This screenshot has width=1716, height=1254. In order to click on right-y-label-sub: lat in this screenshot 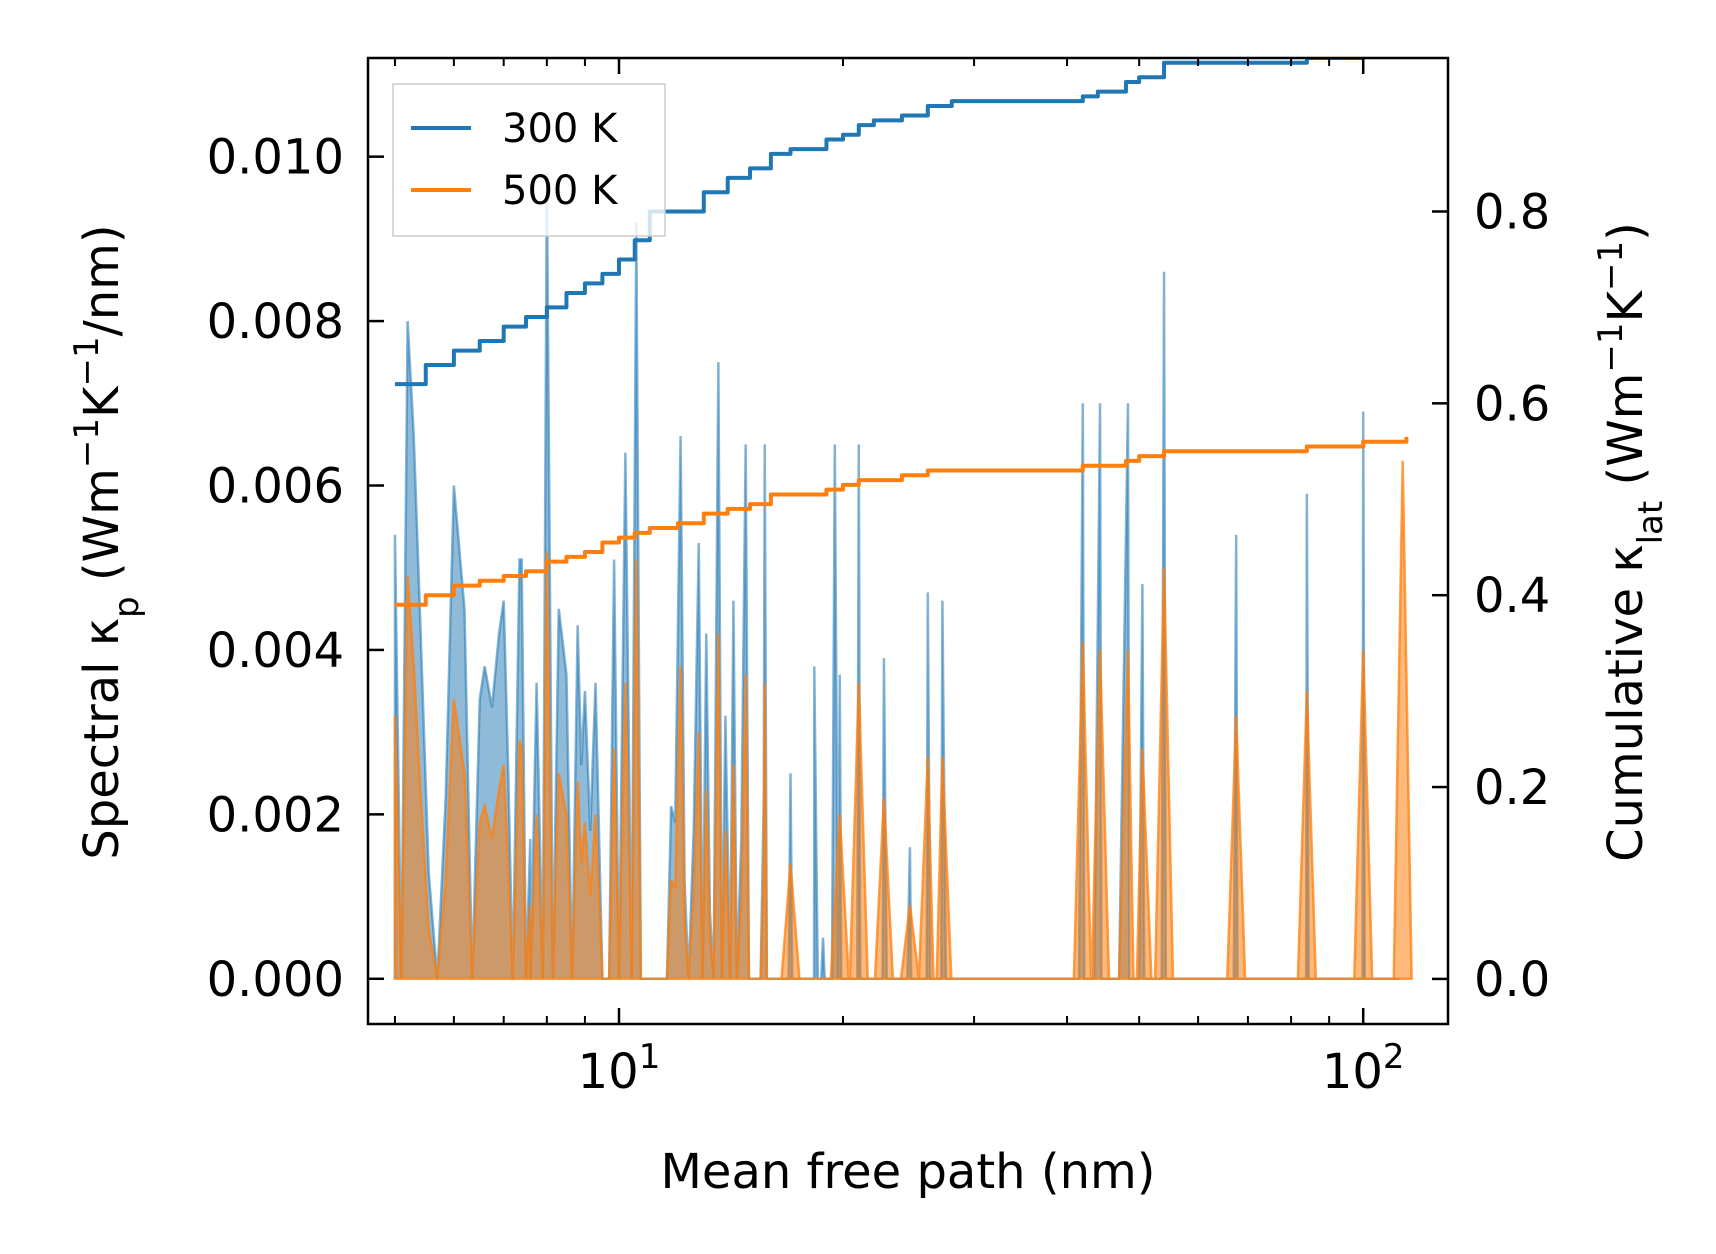, I will do `click(1651, 523)`.